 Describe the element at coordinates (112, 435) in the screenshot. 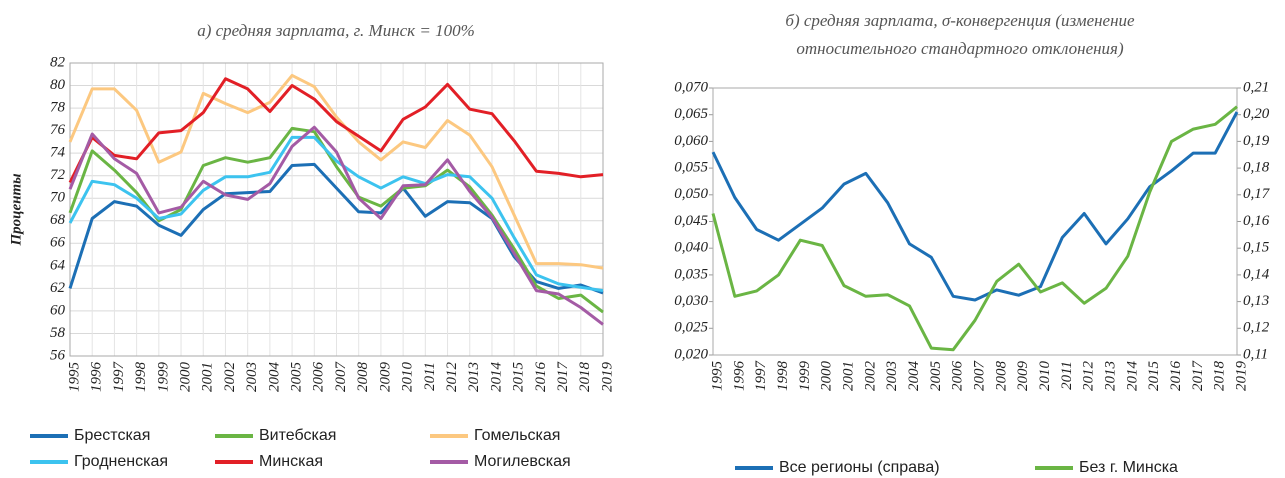

I see `legend-label: Брестская` at that location.